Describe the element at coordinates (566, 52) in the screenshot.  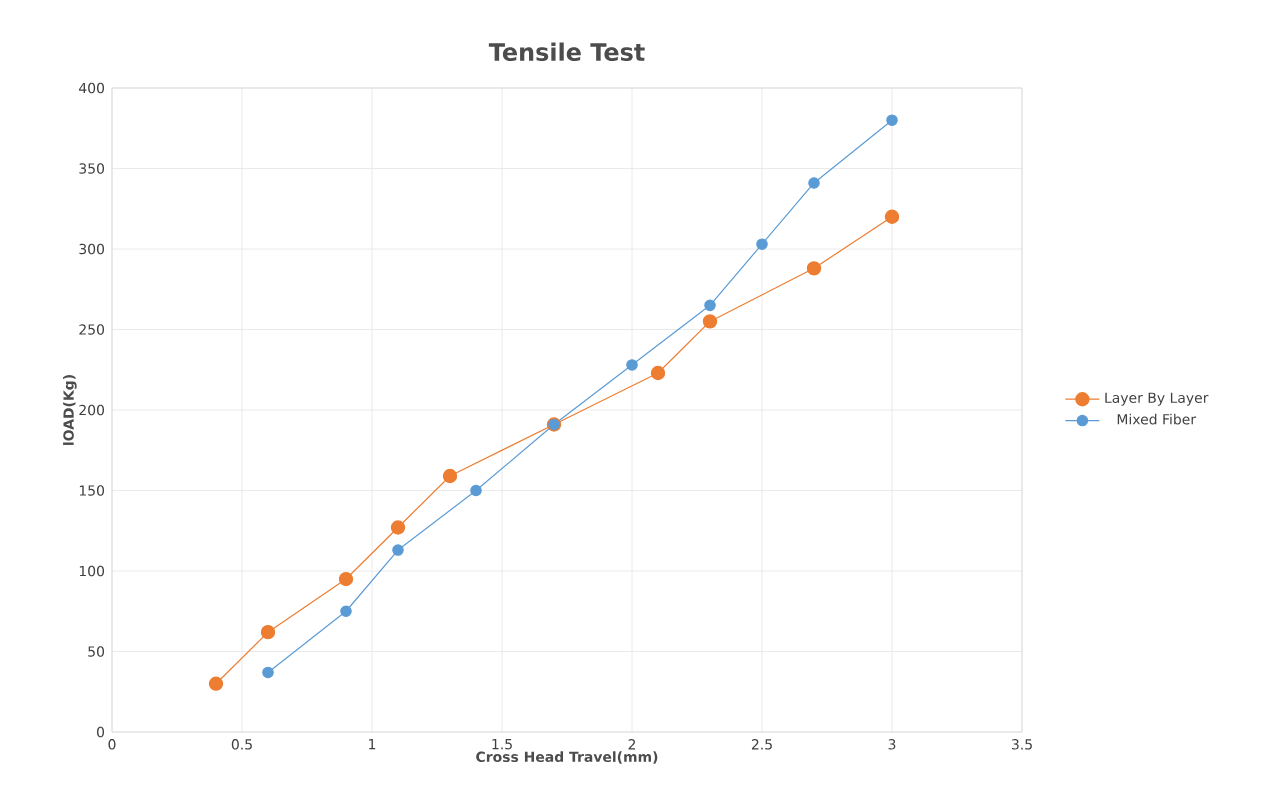
I see `chart-title: Tensile Test` at that location.